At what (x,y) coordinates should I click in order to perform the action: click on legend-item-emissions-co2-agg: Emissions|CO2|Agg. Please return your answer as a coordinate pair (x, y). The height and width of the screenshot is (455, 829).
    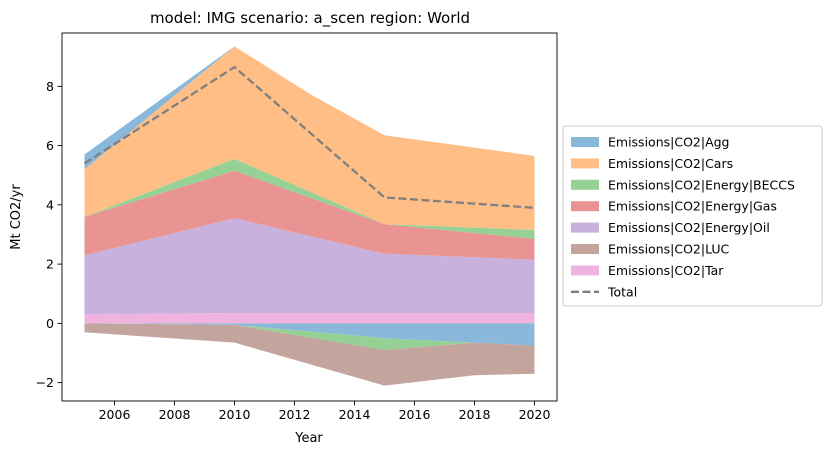
    Looking at the image, I should click on (650, 142).